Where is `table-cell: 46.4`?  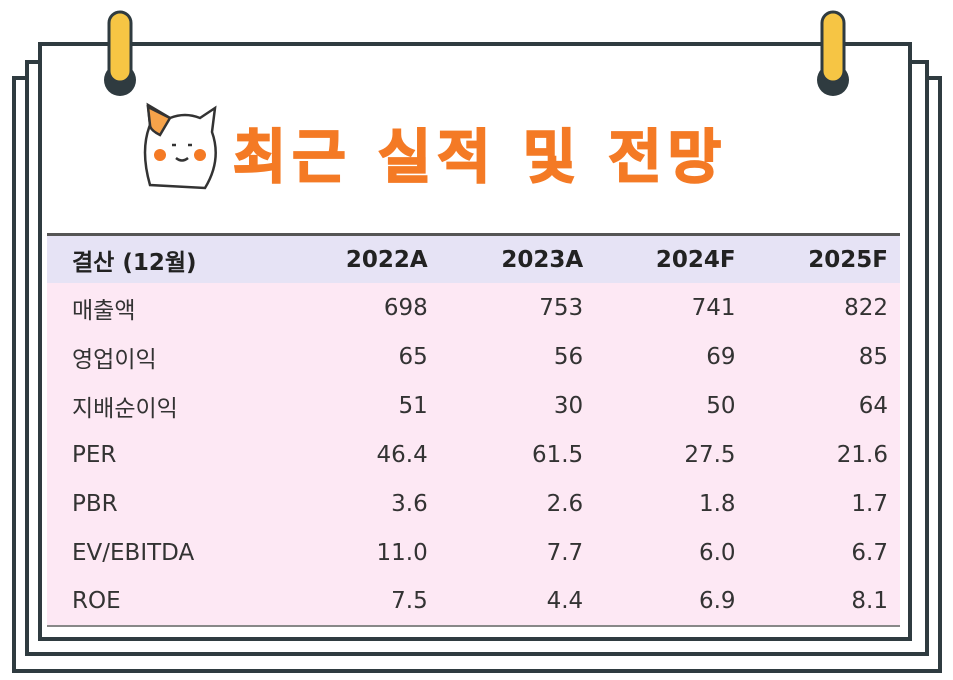
table-cell: 46.4 is located at coordinates (402, 454).